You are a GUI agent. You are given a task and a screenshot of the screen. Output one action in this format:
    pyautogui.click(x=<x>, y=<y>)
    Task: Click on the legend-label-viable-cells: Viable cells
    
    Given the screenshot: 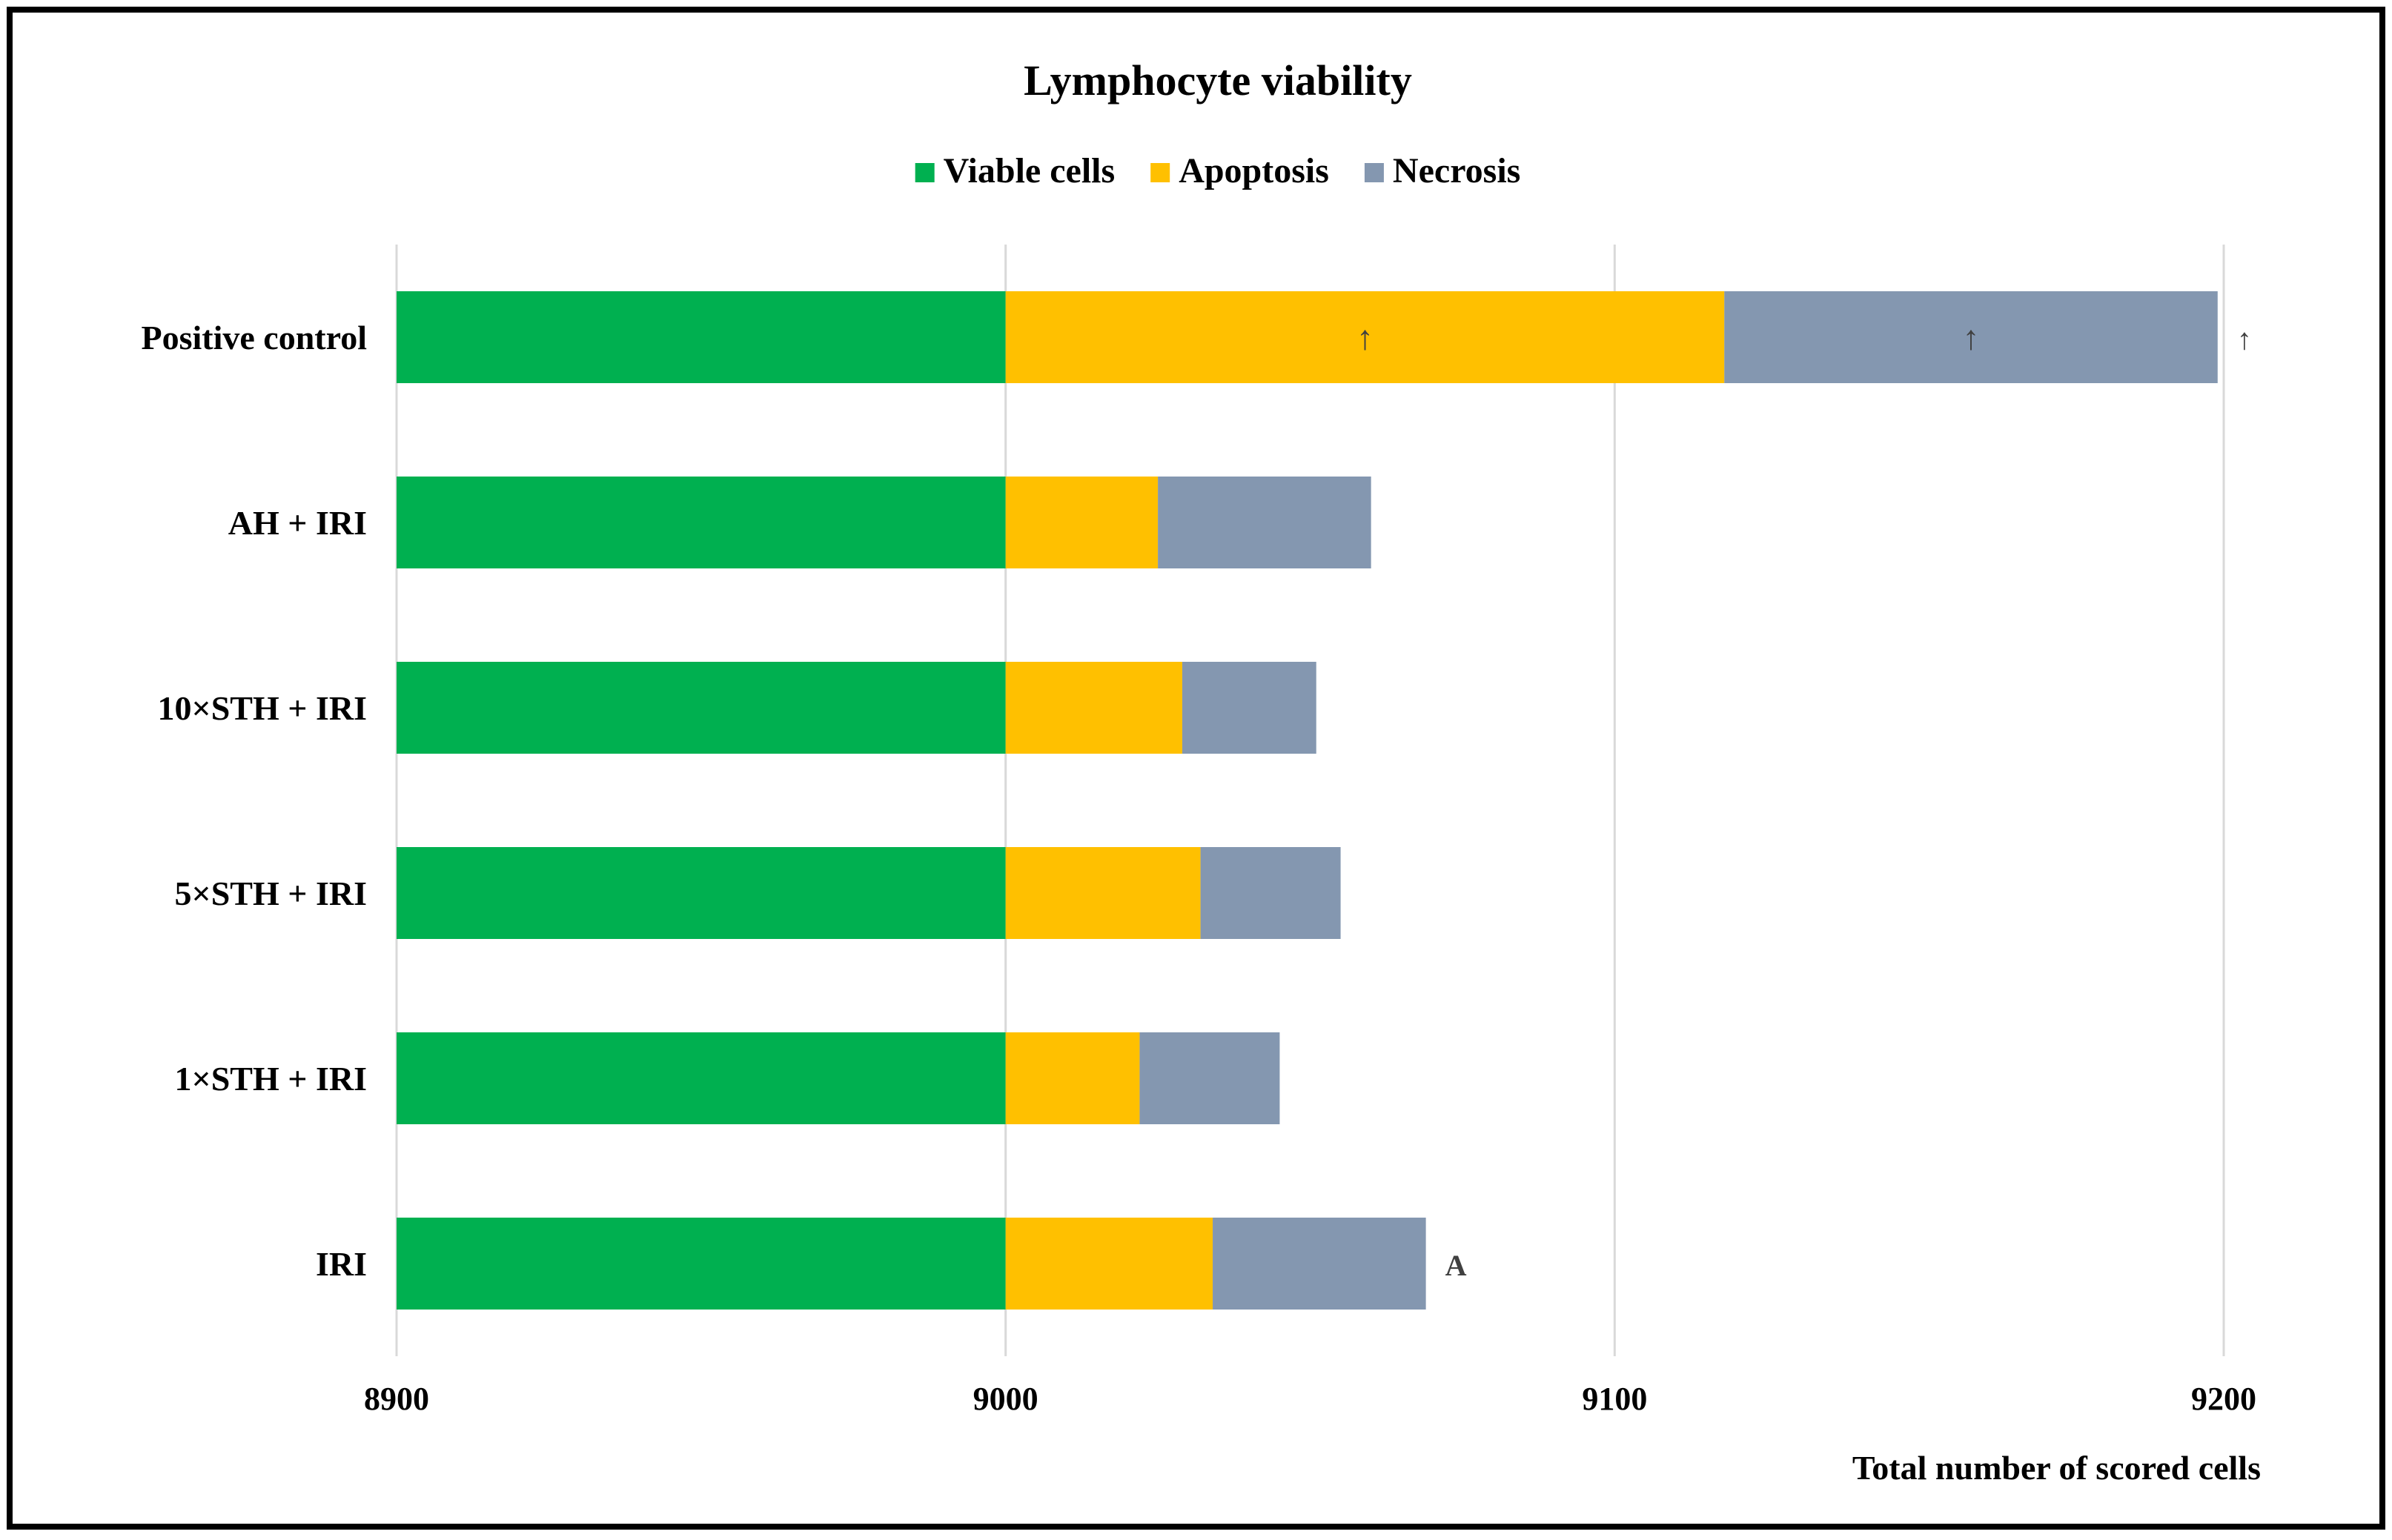 What is the action you would take?
    pyautogui.click(x=1030, y=170)
    